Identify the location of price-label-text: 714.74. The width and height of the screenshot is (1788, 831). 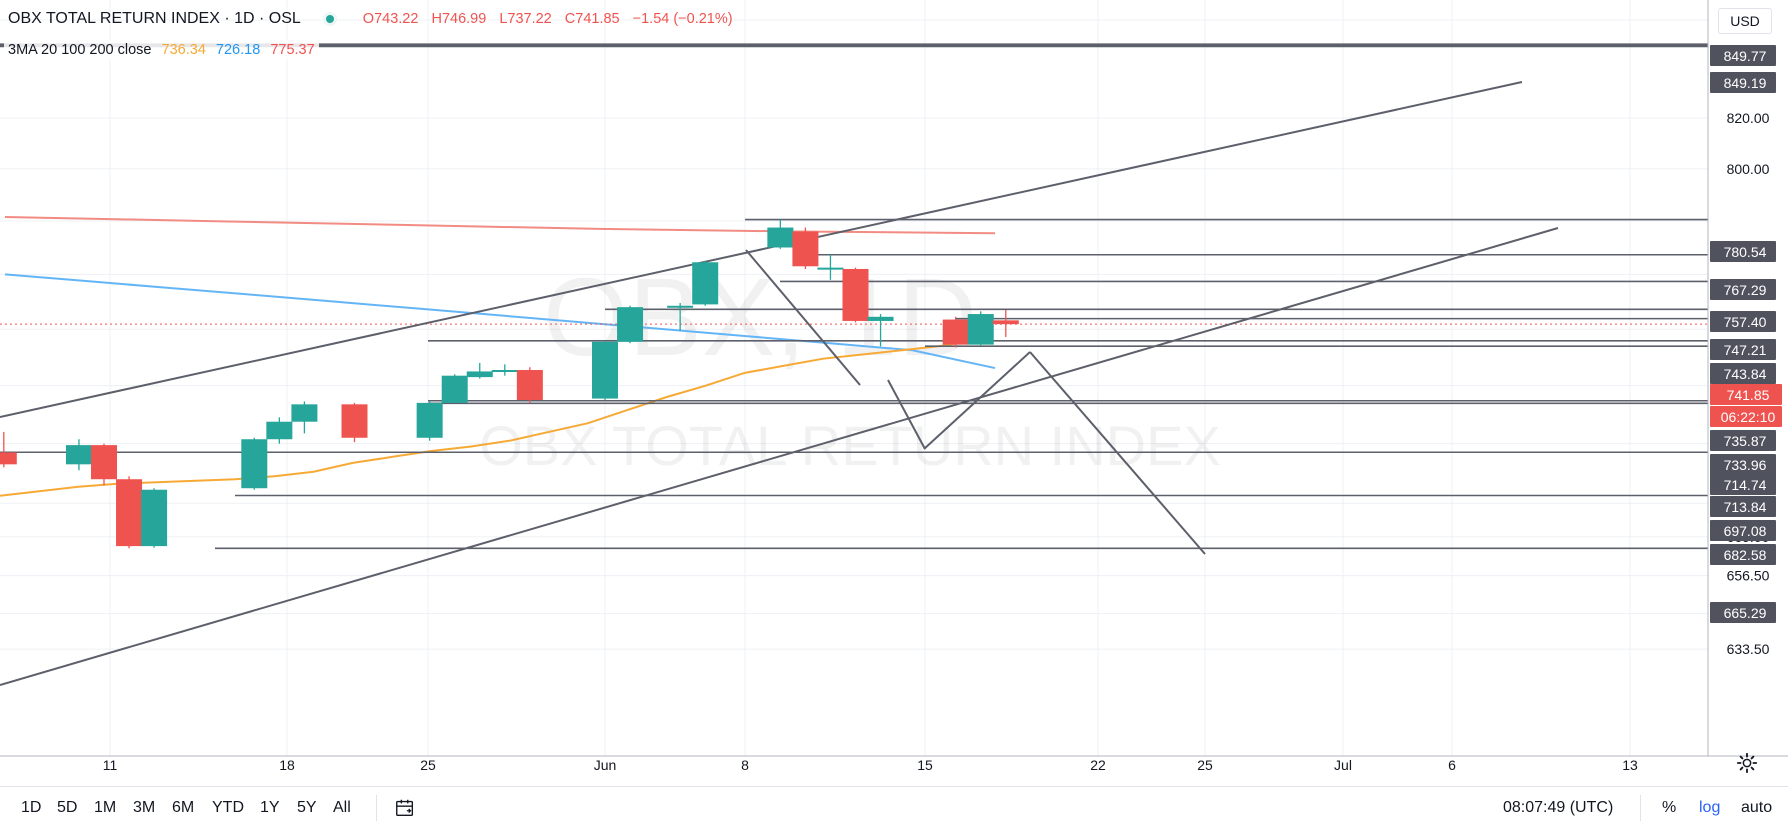
(1745, 485).